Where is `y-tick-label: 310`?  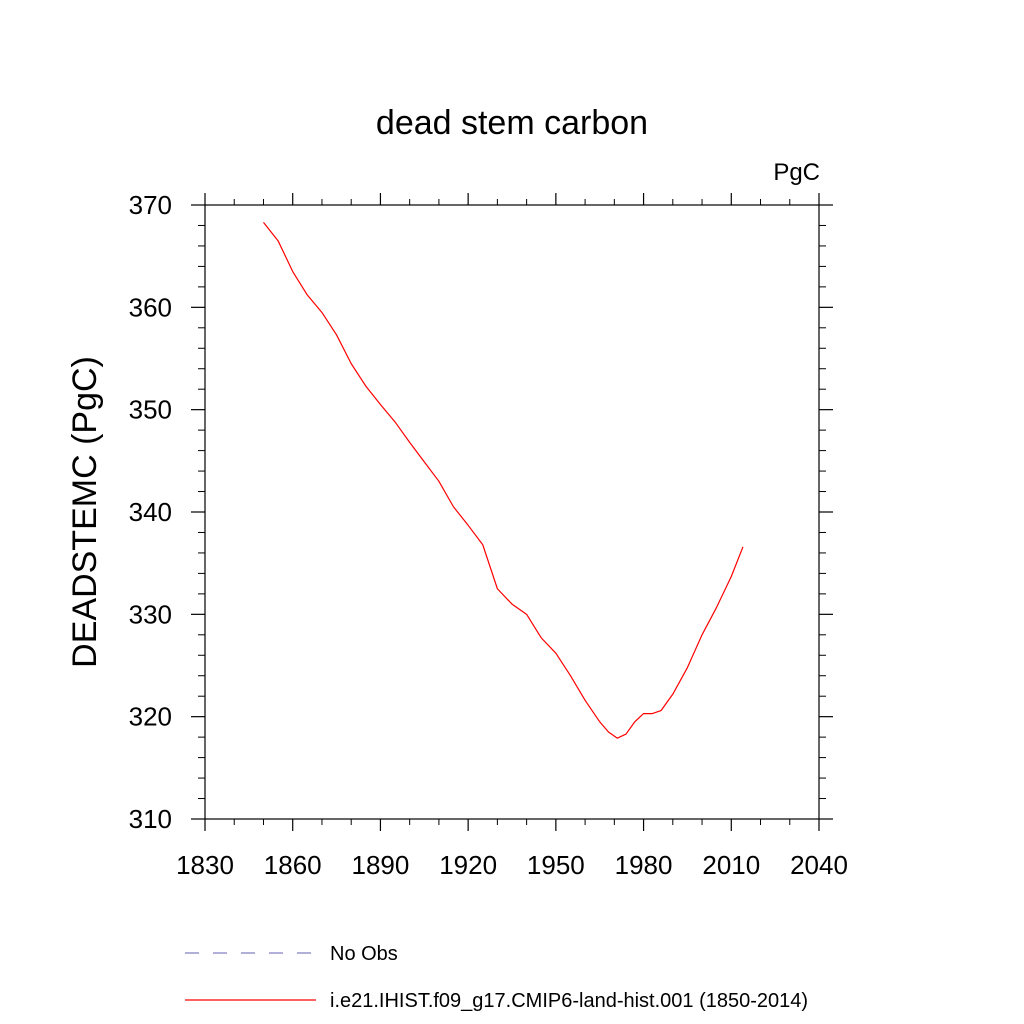 y-tick-label: 310 is located at coordinates (150, 819).